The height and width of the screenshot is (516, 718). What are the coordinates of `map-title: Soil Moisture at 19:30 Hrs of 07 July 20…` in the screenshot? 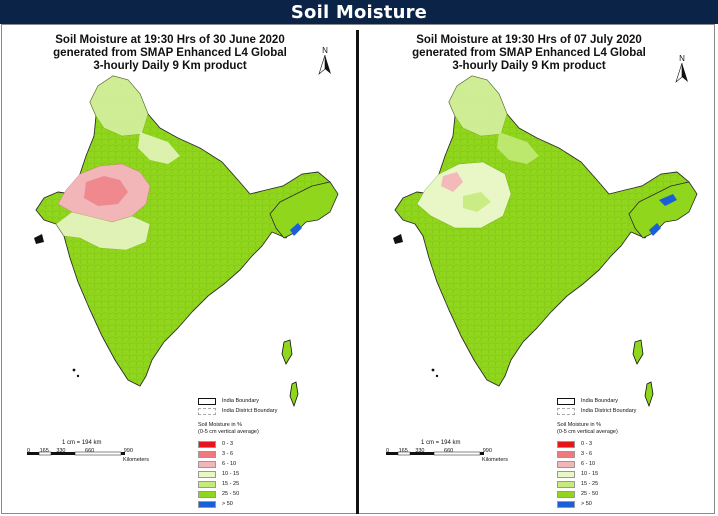 It's located at (529, 53).